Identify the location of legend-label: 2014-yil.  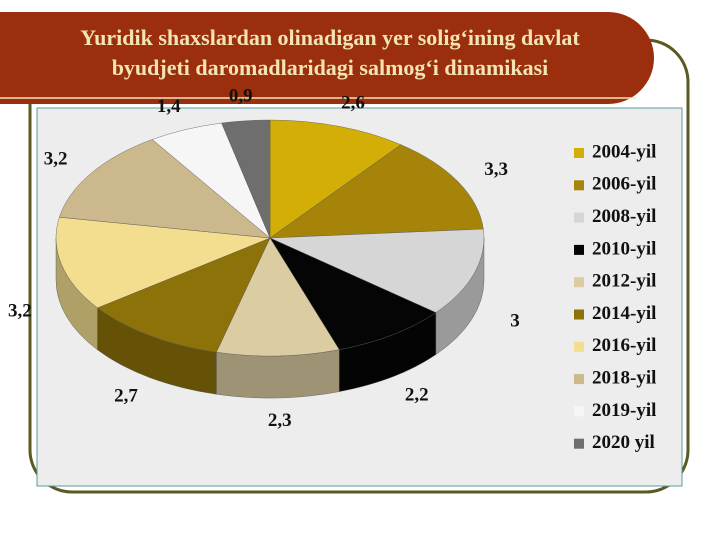
(624, 313).